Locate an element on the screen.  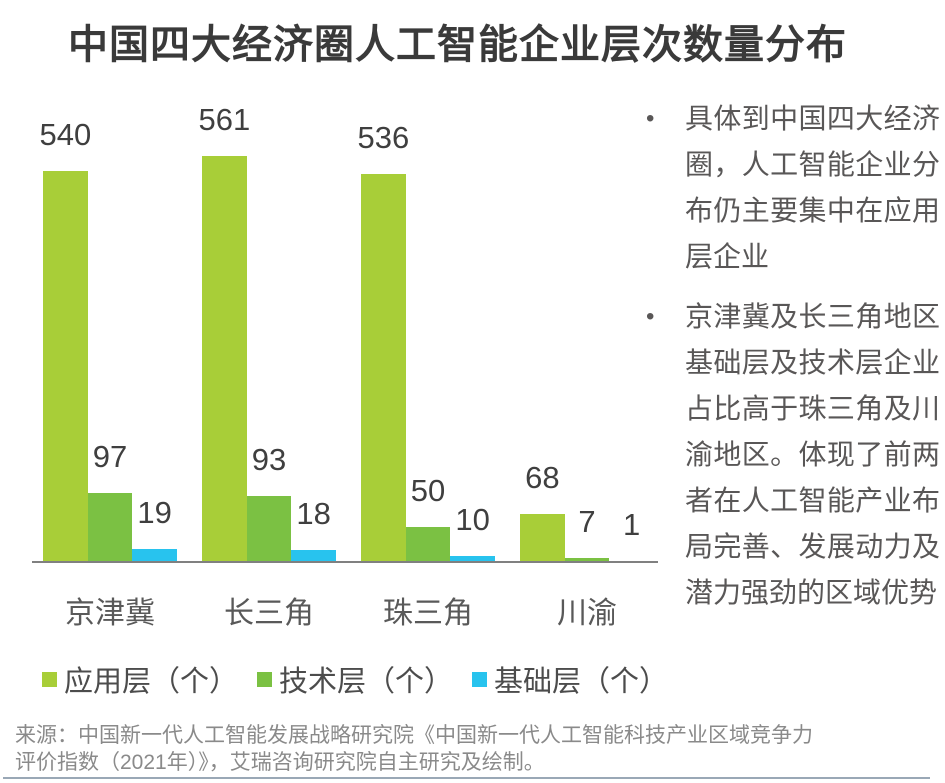
category-label: 京津冀 is located at coordinates (110, 613).